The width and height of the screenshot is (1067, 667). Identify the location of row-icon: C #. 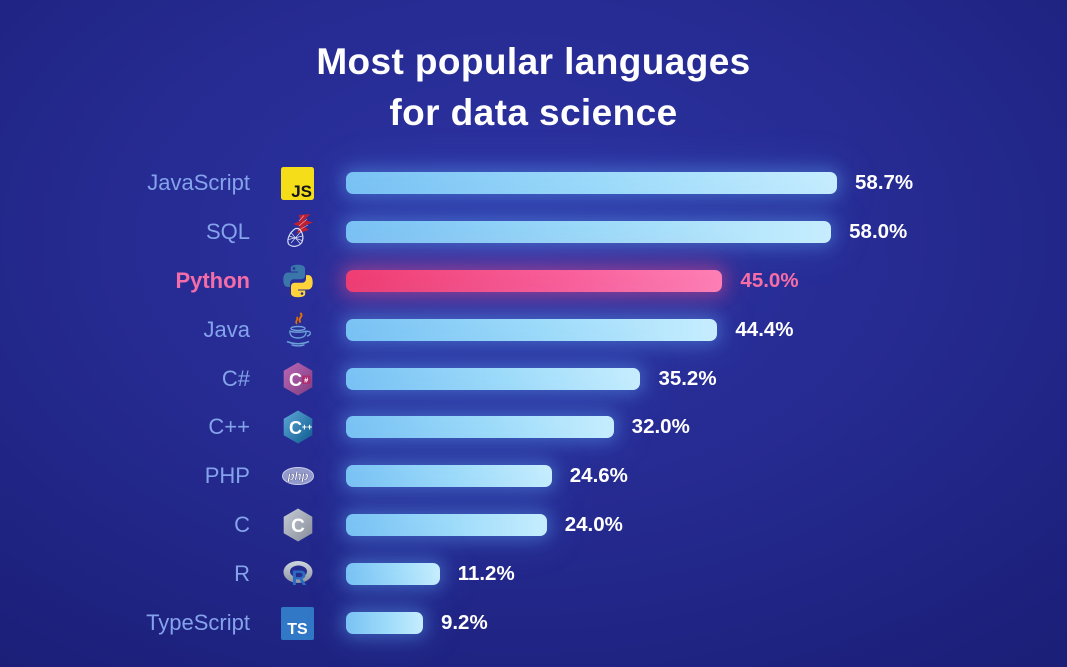
(298, 379).